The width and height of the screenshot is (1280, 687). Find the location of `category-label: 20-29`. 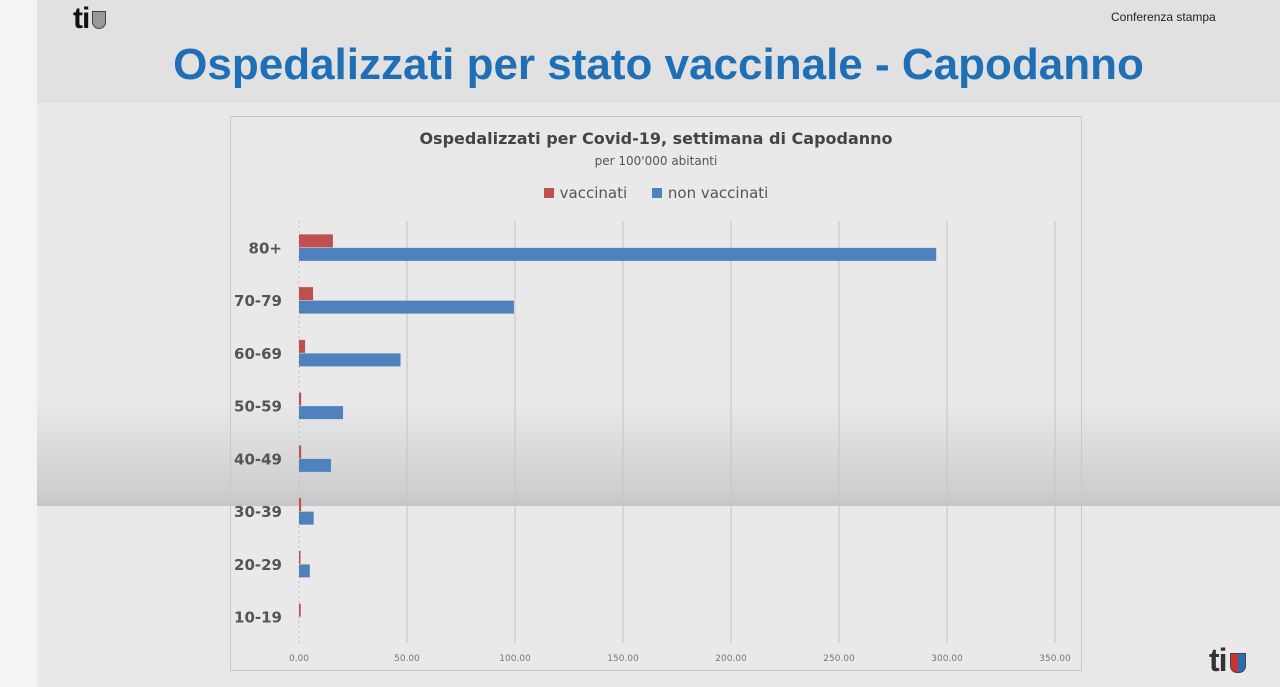

category-label: 20-29 is located at coordinates (258, 565).